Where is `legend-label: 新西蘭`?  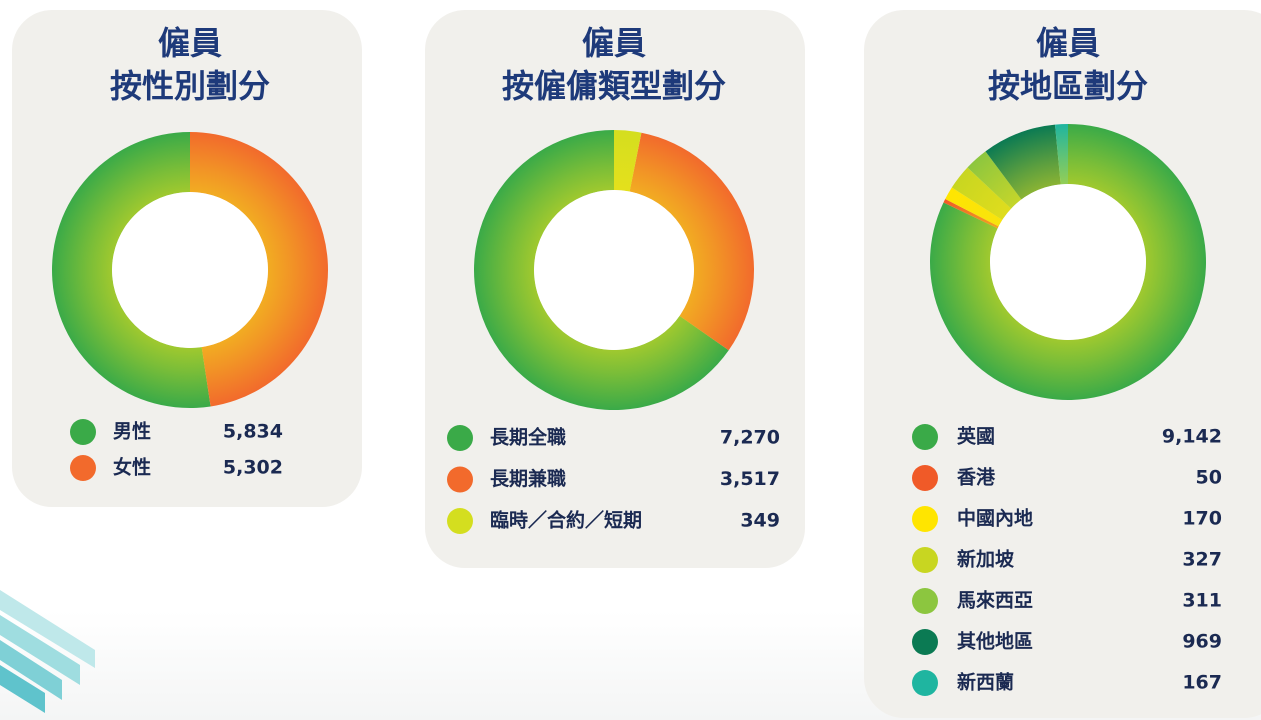 legend-label: 新西蘭 is located at coordinates (985, 682).